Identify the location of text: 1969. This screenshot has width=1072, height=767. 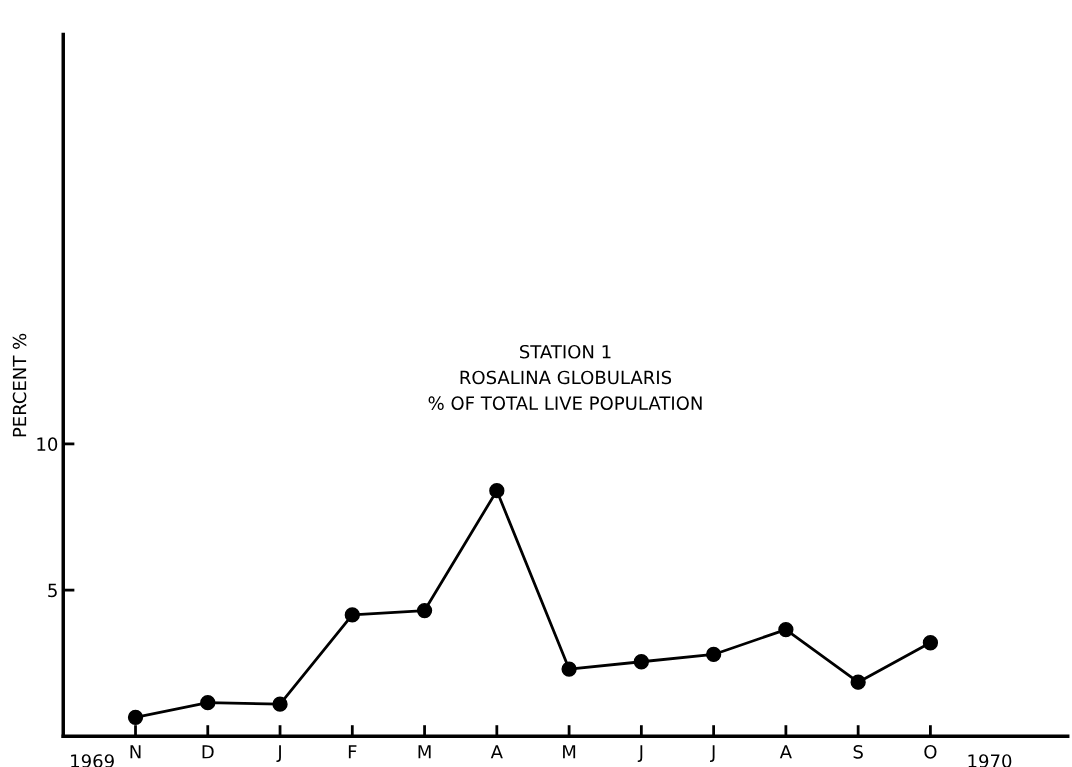
(92, 760).